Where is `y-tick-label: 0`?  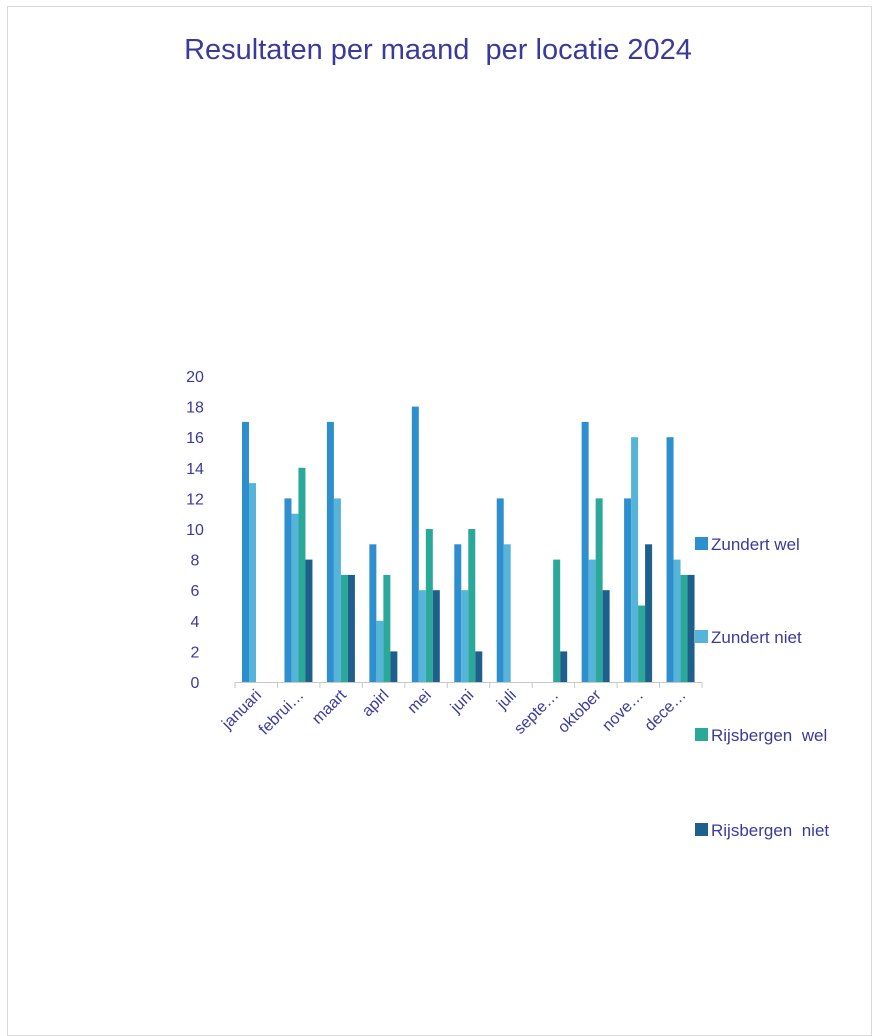
y-tick-label: 0 is located at coordinates (195, 683).